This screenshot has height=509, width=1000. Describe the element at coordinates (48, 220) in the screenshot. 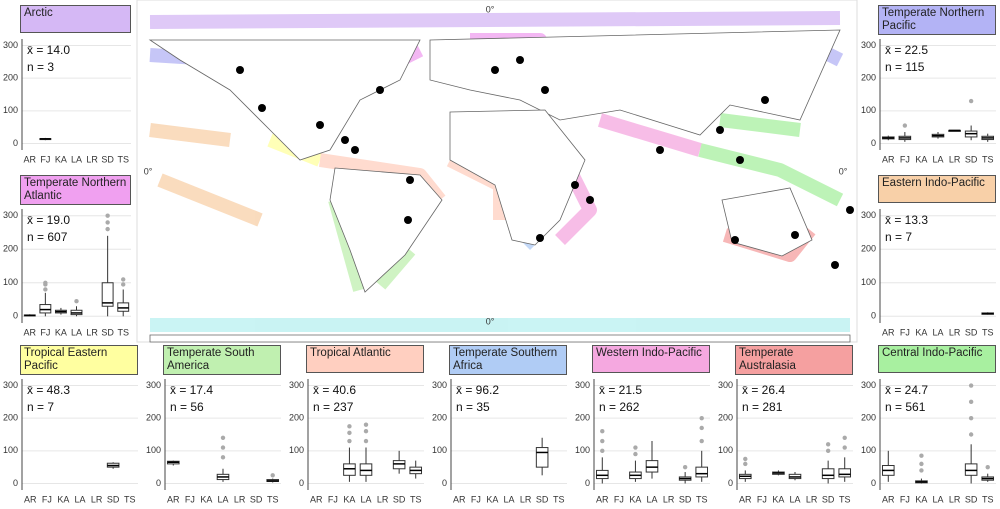

I see `annotation: x̄ = 19.0` at that location.